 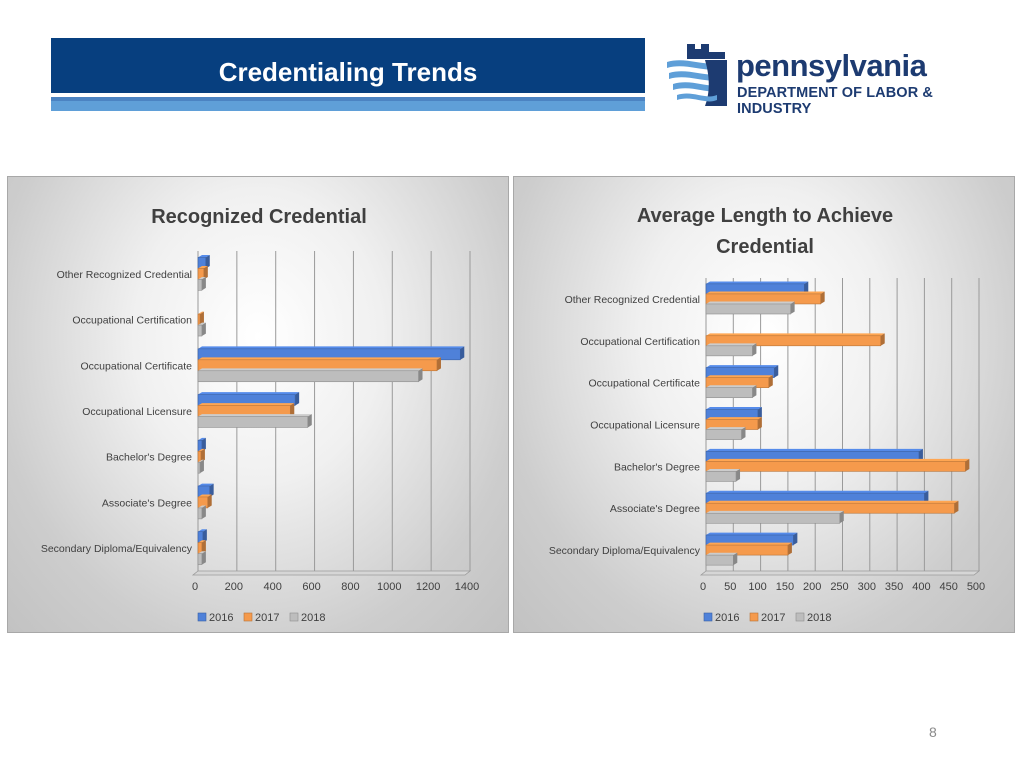 What do you see at coordinates (645, 384) in the screenshot?
I see `category-label: Occupational Certificate` at bounding box center [645, 384].